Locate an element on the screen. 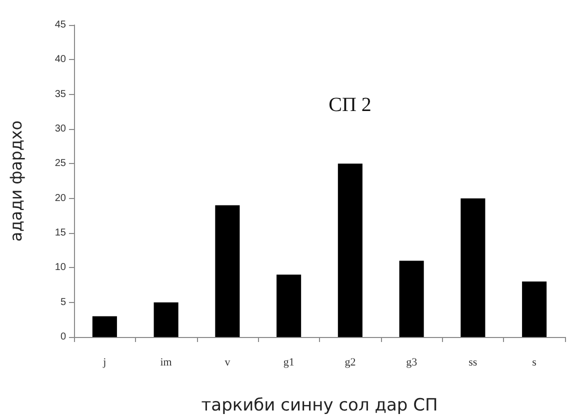 The width and height of the screenshot is (573, 419). x-axis-title: таркиби синну сол дар СП is located at coordinates (319, 406).